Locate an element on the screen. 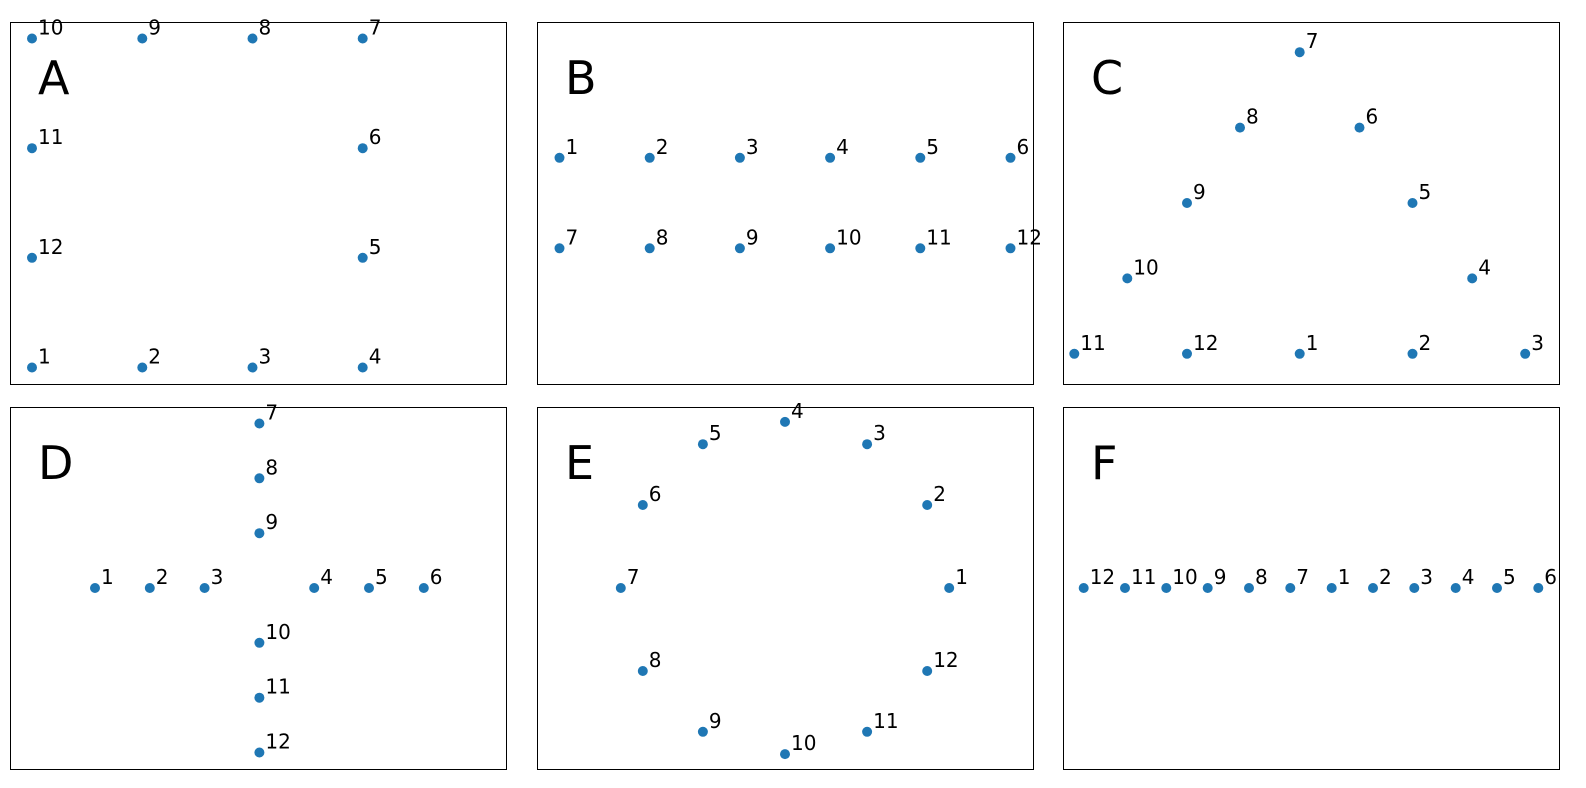  panel-title: A is located at coordinates (54, 78).